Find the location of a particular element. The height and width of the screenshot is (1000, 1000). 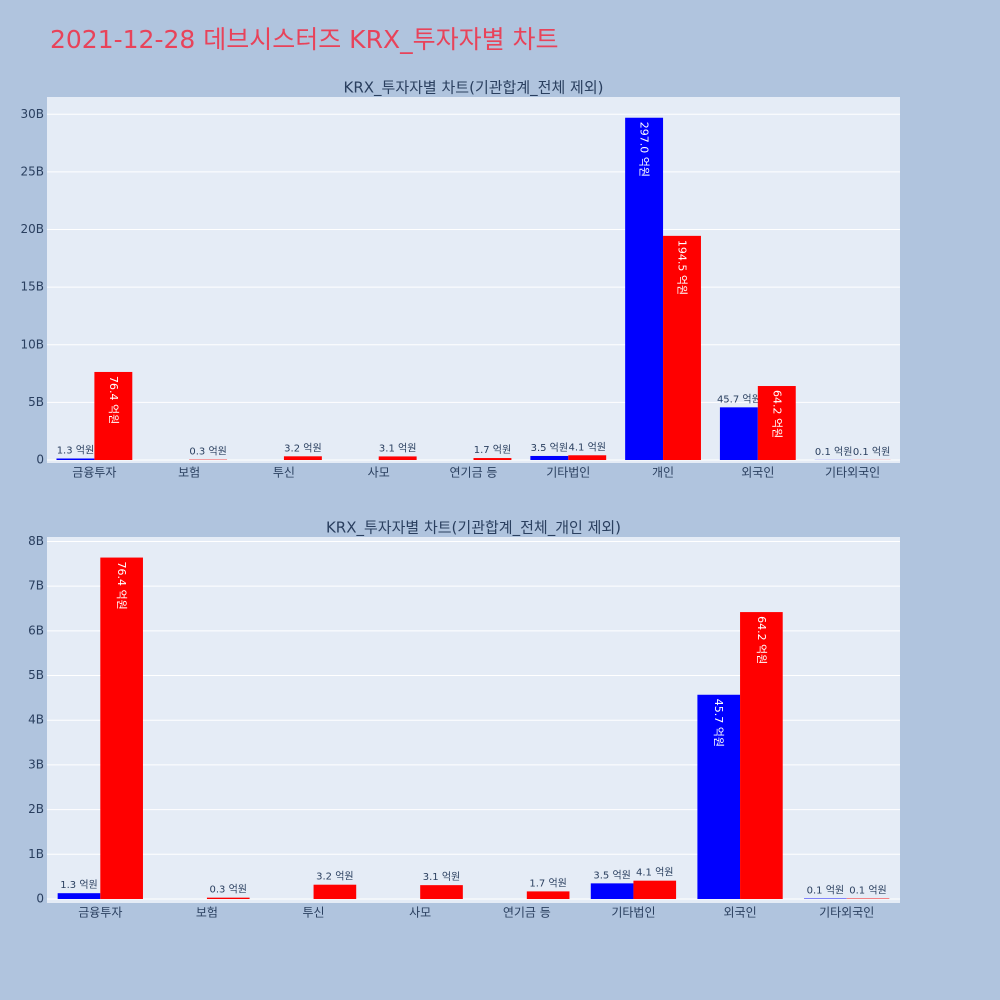

value-label: 194.5 억원 is located at coordinates (682, 267).